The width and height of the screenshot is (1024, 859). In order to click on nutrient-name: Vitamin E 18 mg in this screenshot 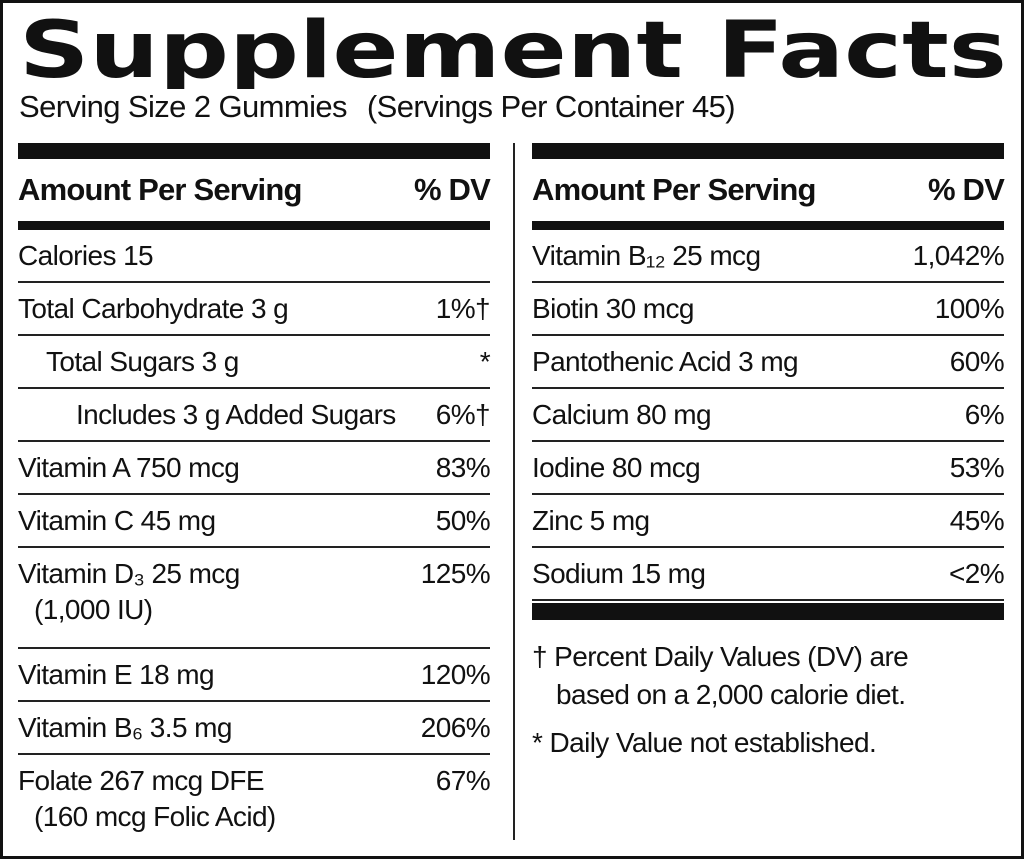, I will do `click(116, 674)`.